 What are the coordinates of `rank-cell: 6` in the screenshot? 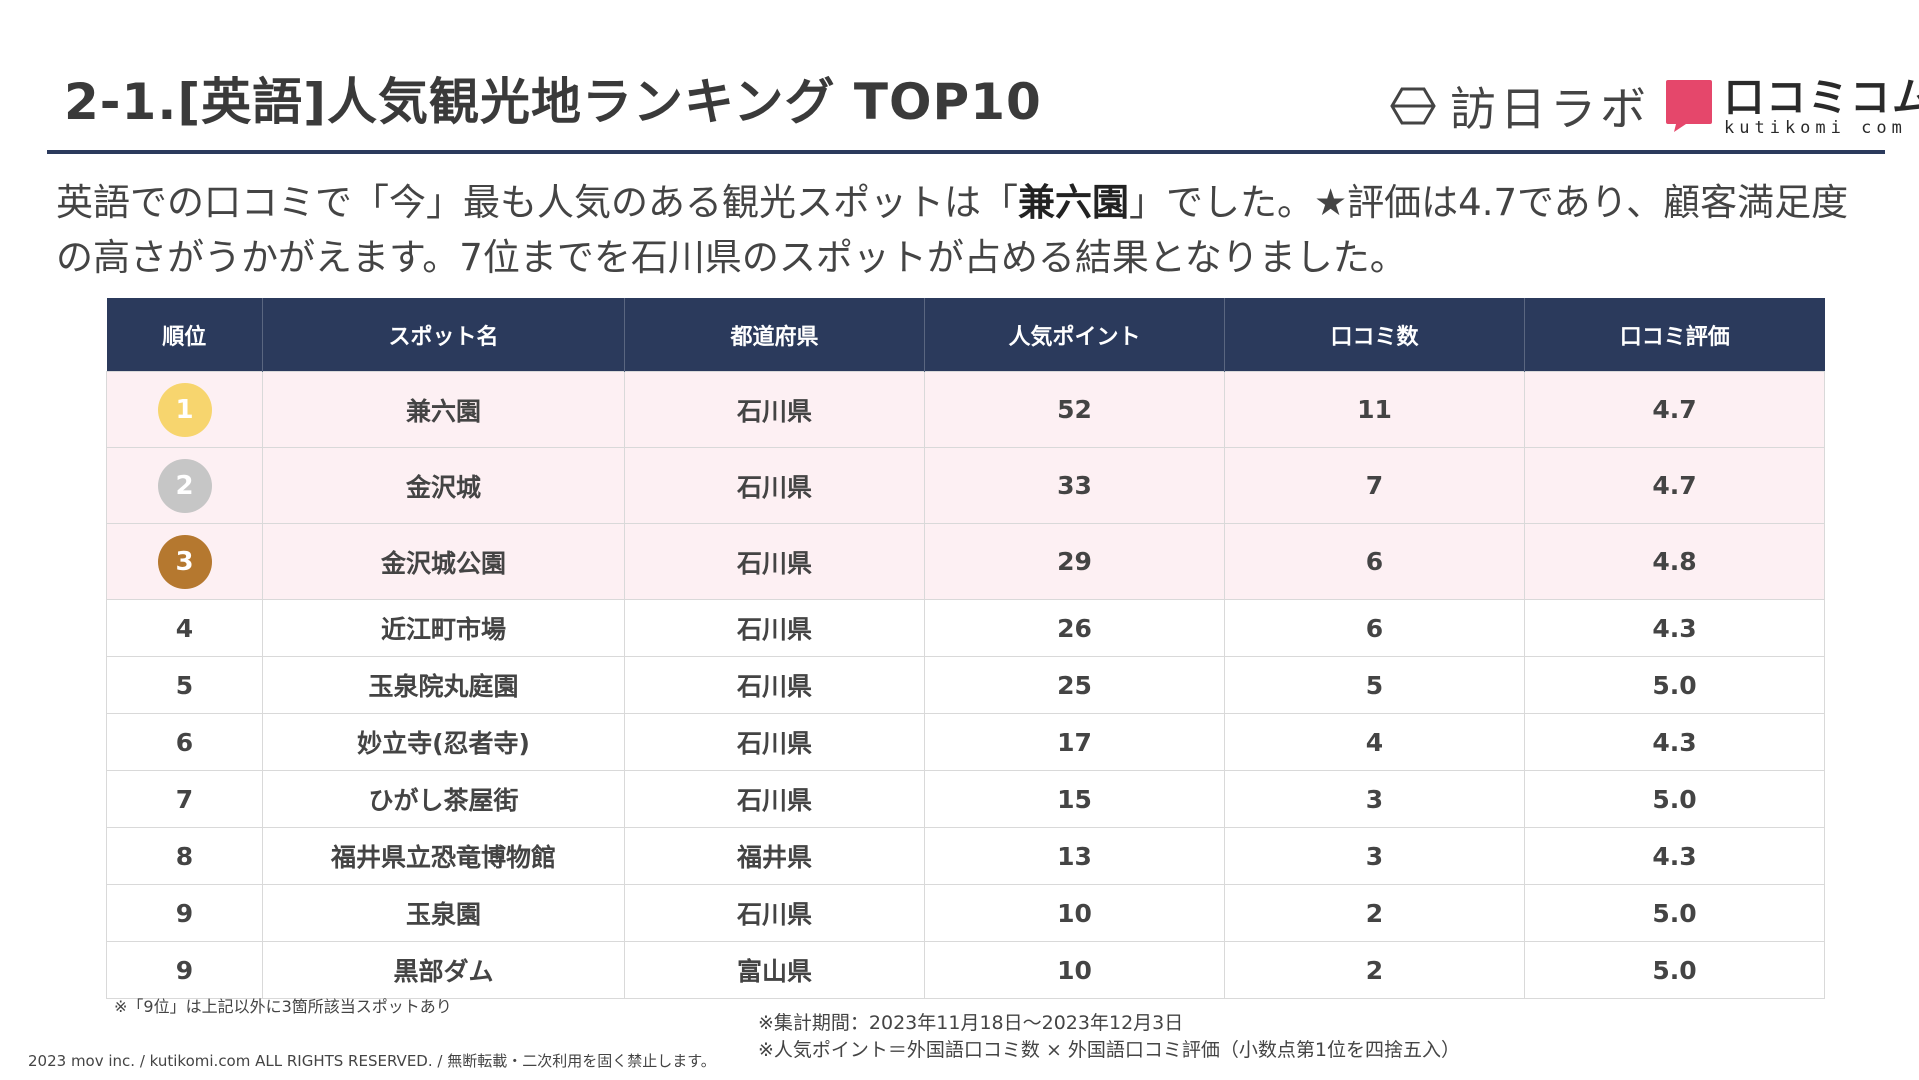 It's located at (184, 742).